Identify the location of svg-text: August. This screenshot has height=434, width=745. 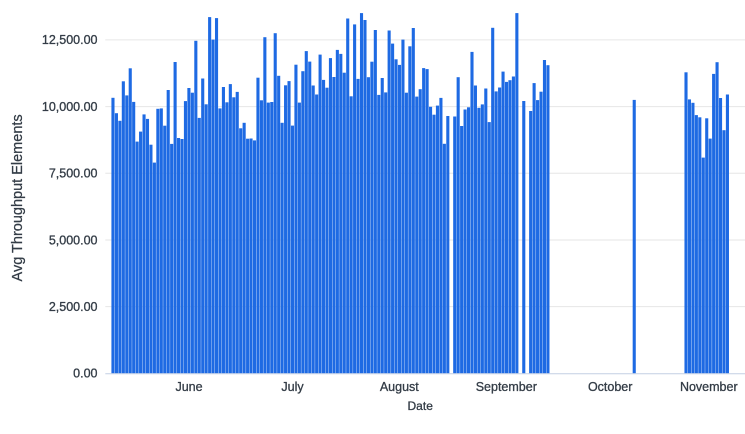
(399, 387).